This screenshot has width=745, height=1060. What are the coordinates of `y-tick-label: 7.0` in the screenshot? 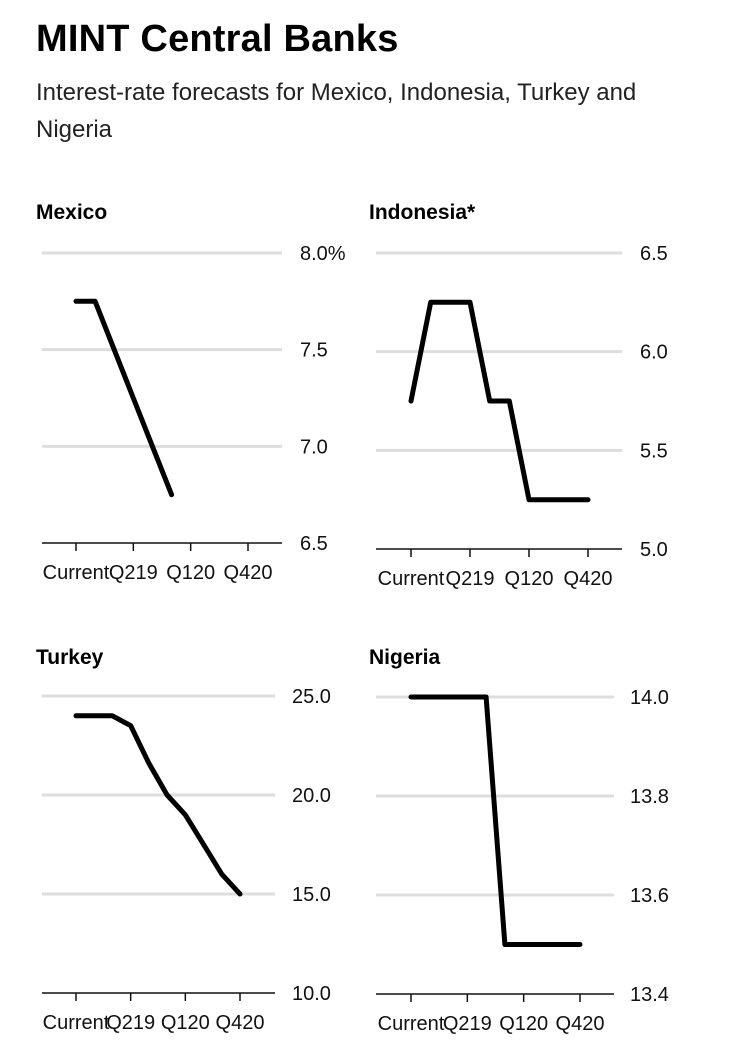 It's located at (314, 447).